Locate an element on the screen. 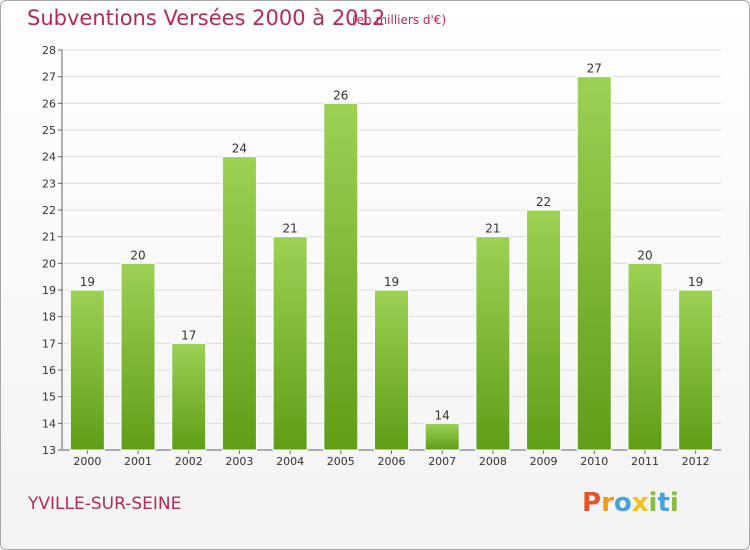 The height and width of the screenshot is (550, 750). y-tick-label: 22 is located at coordinates (49, 210).